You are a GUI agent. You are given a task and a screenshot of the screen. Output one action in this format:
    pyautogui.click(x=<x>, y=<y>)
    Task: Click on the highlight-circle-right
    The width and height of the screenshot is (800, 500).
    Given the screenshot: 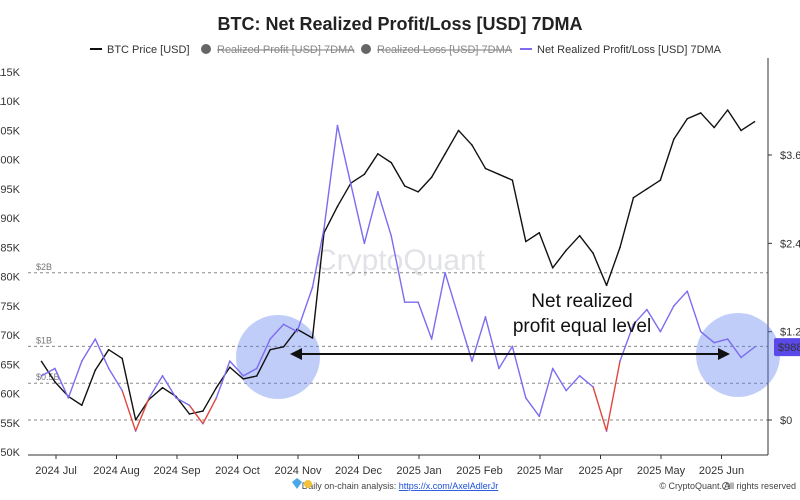 What is the action you would take?
    pyautogui.click(x=738, y=355)
    